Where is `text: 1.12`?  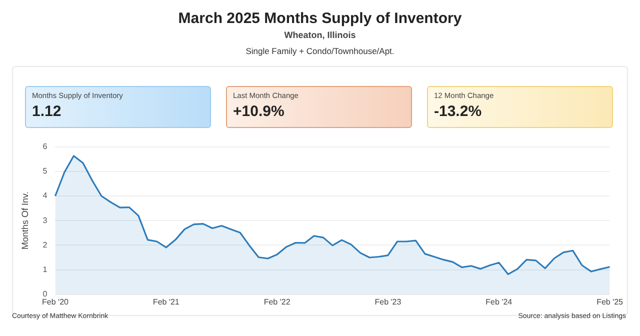
text: 1.12 is located at coordinates (47, 111).